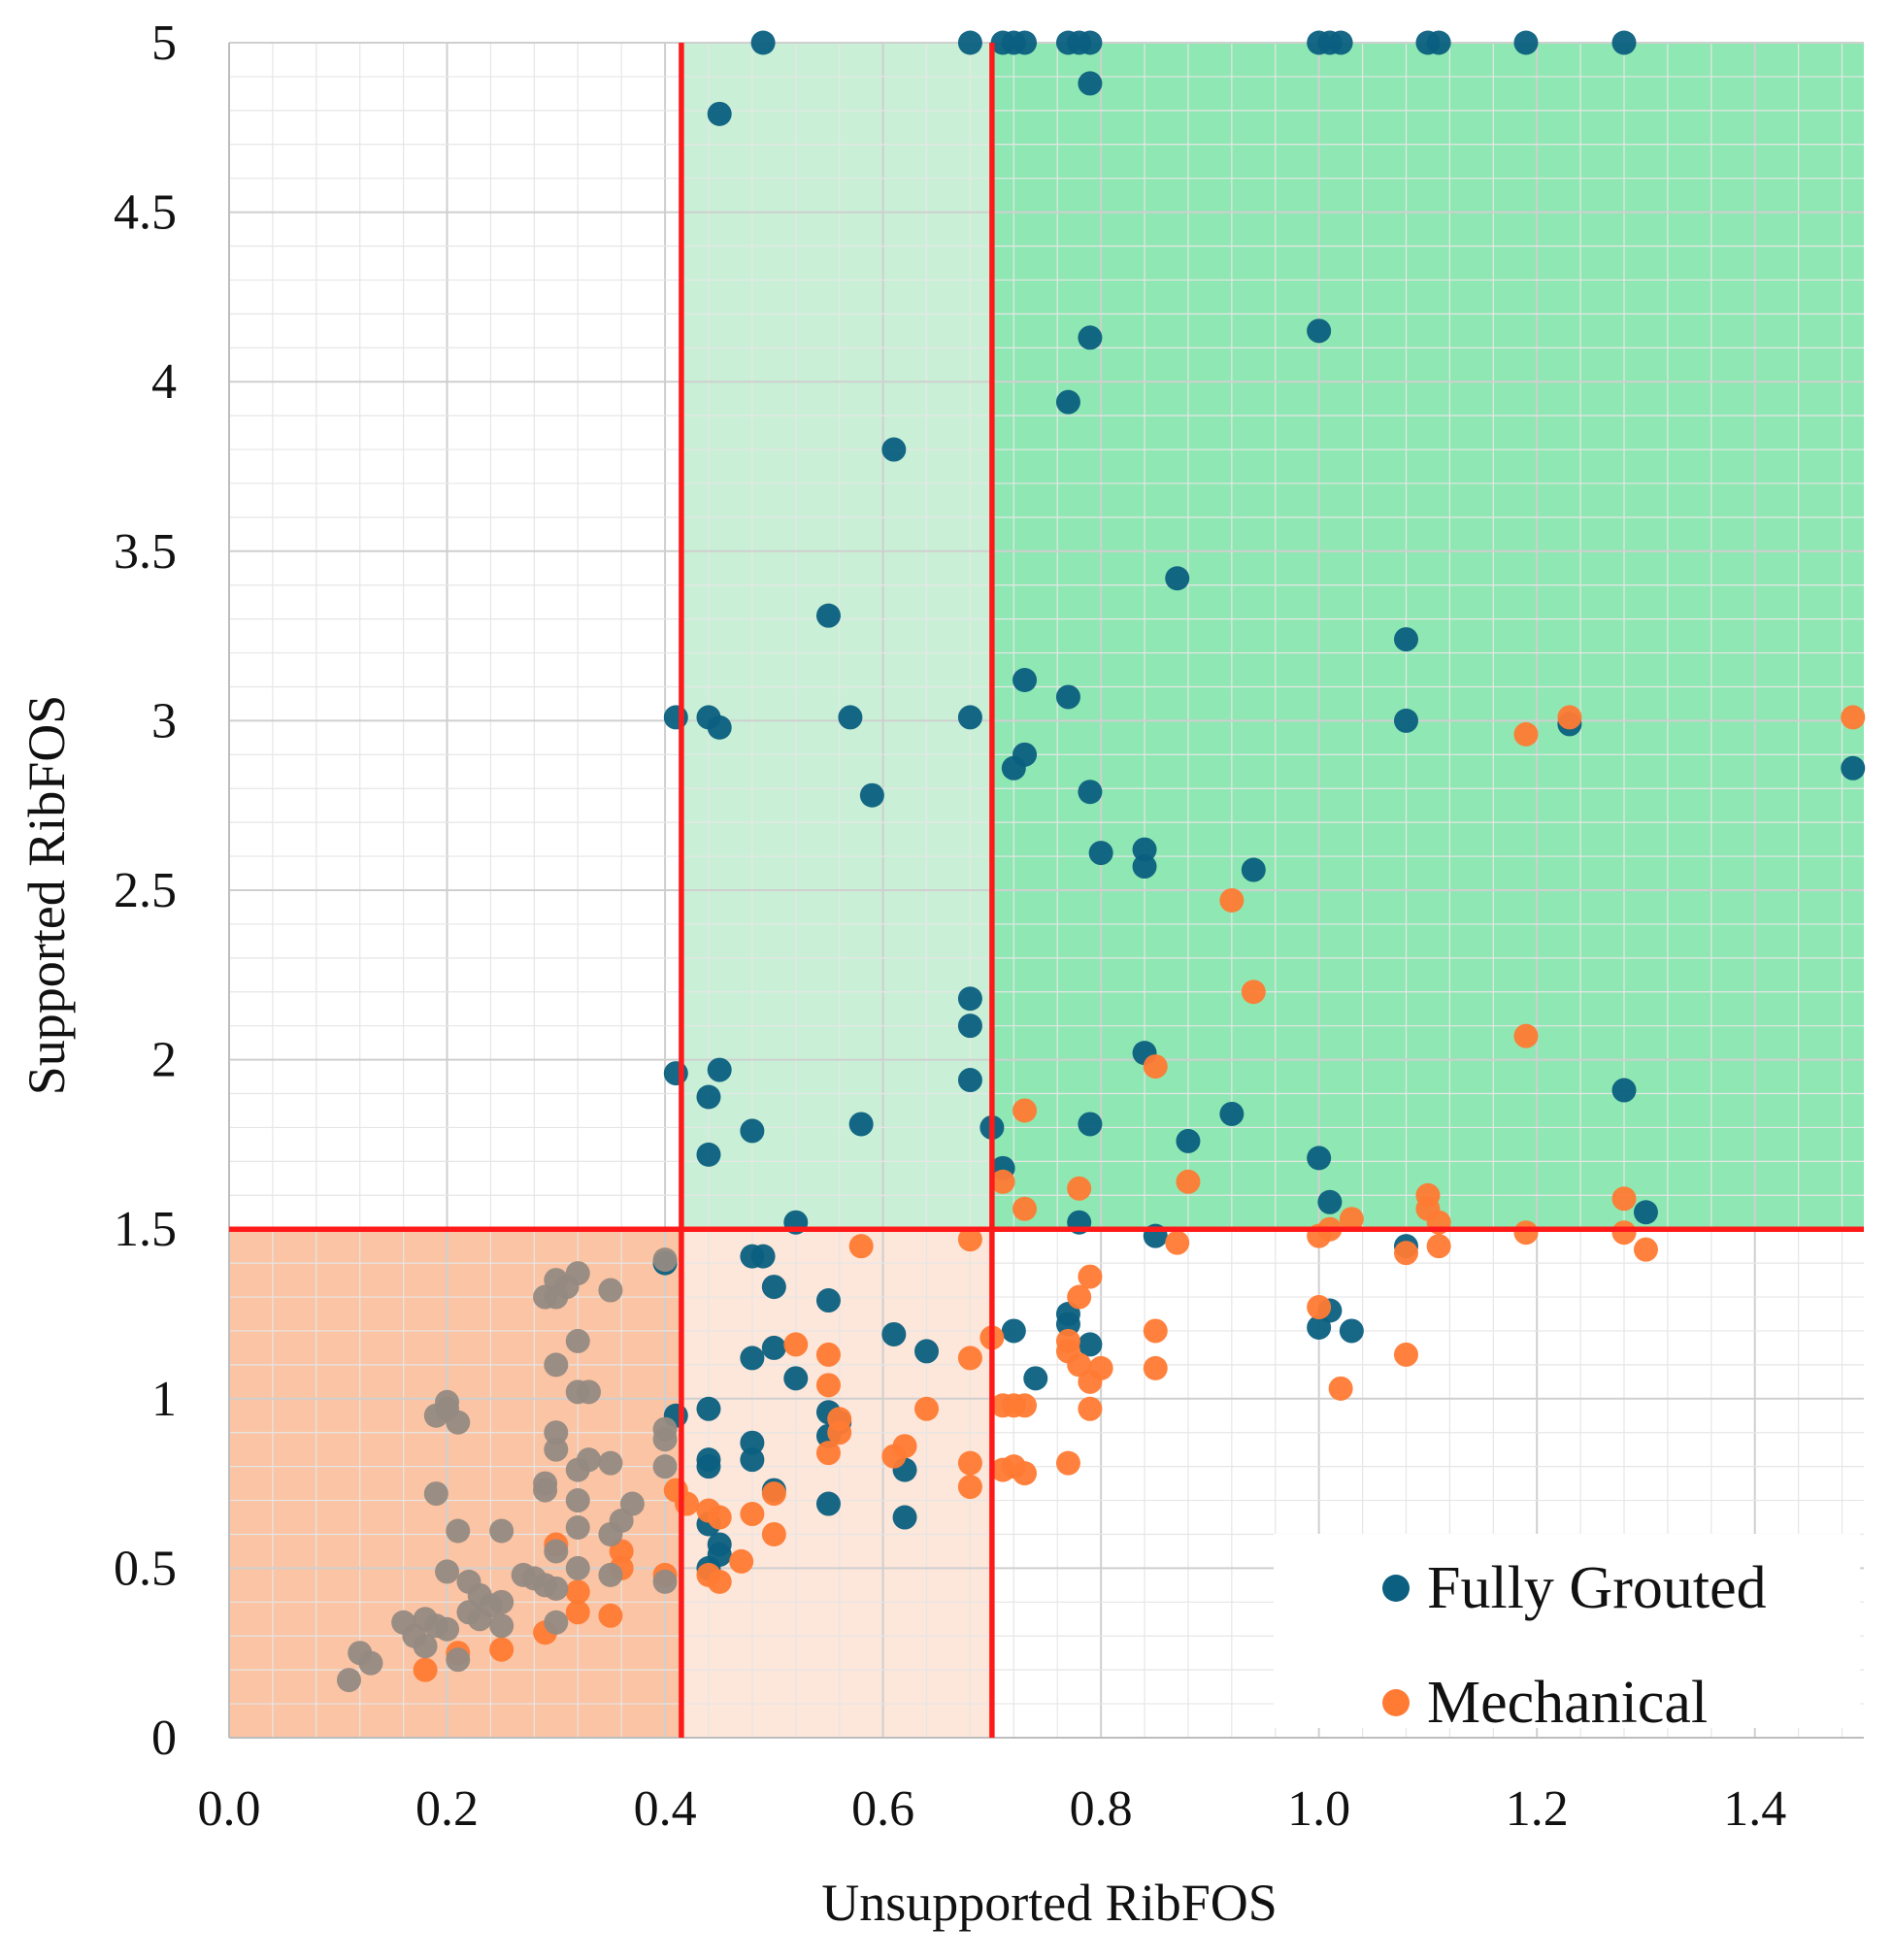 The height and width of the screenshot is (1960, 1892). Describe the element at coordinates (145, 213) in the screenshot. I see `y-tick-label: 4.5` at that location.